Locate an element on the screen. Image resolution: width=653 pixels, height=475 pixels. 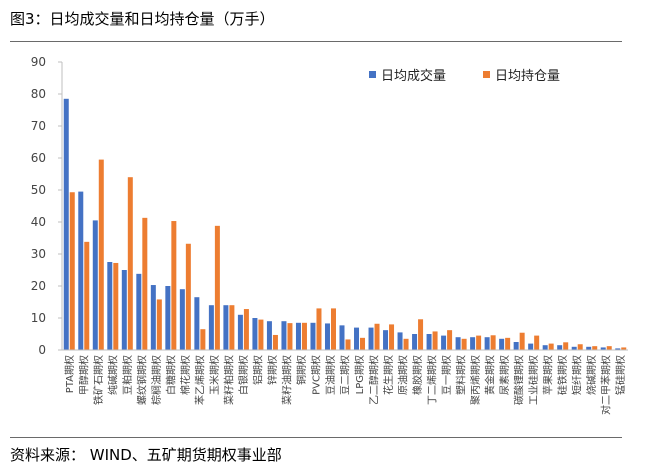
x-tick-label: PVC期权 is located at coordinates (316, 375).